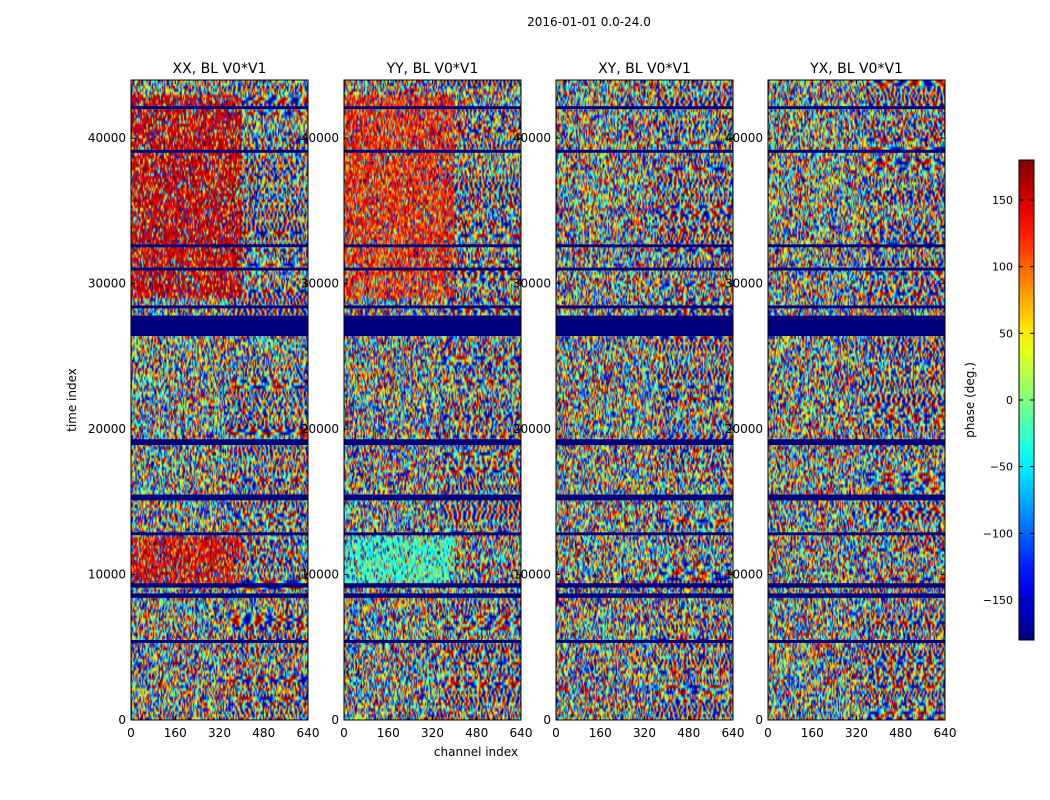 The width and height of the screenshot is (1050, 800). Describe the element at coordinates (856, 69) in the screenshot. I see `panel-title: YX, BL V0*V1` at that location.